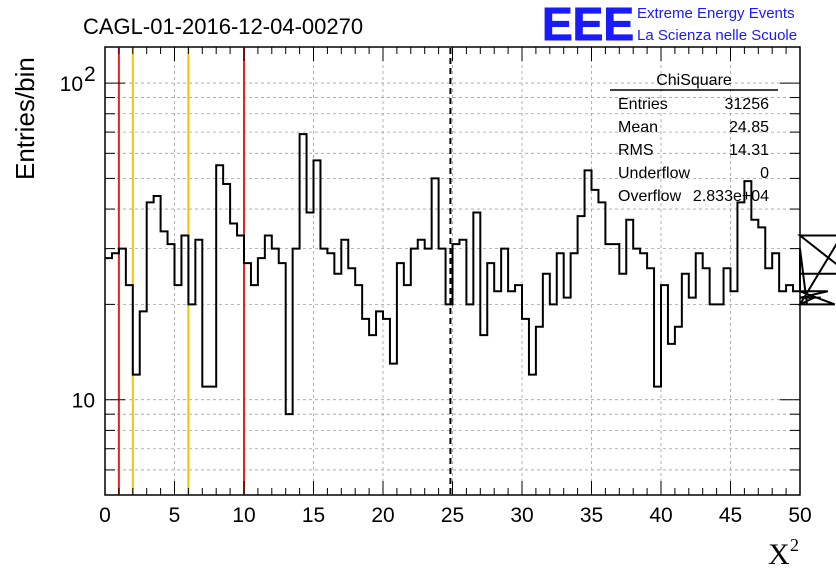  I want to click on x-tick-label: 10, so click(243, 515).